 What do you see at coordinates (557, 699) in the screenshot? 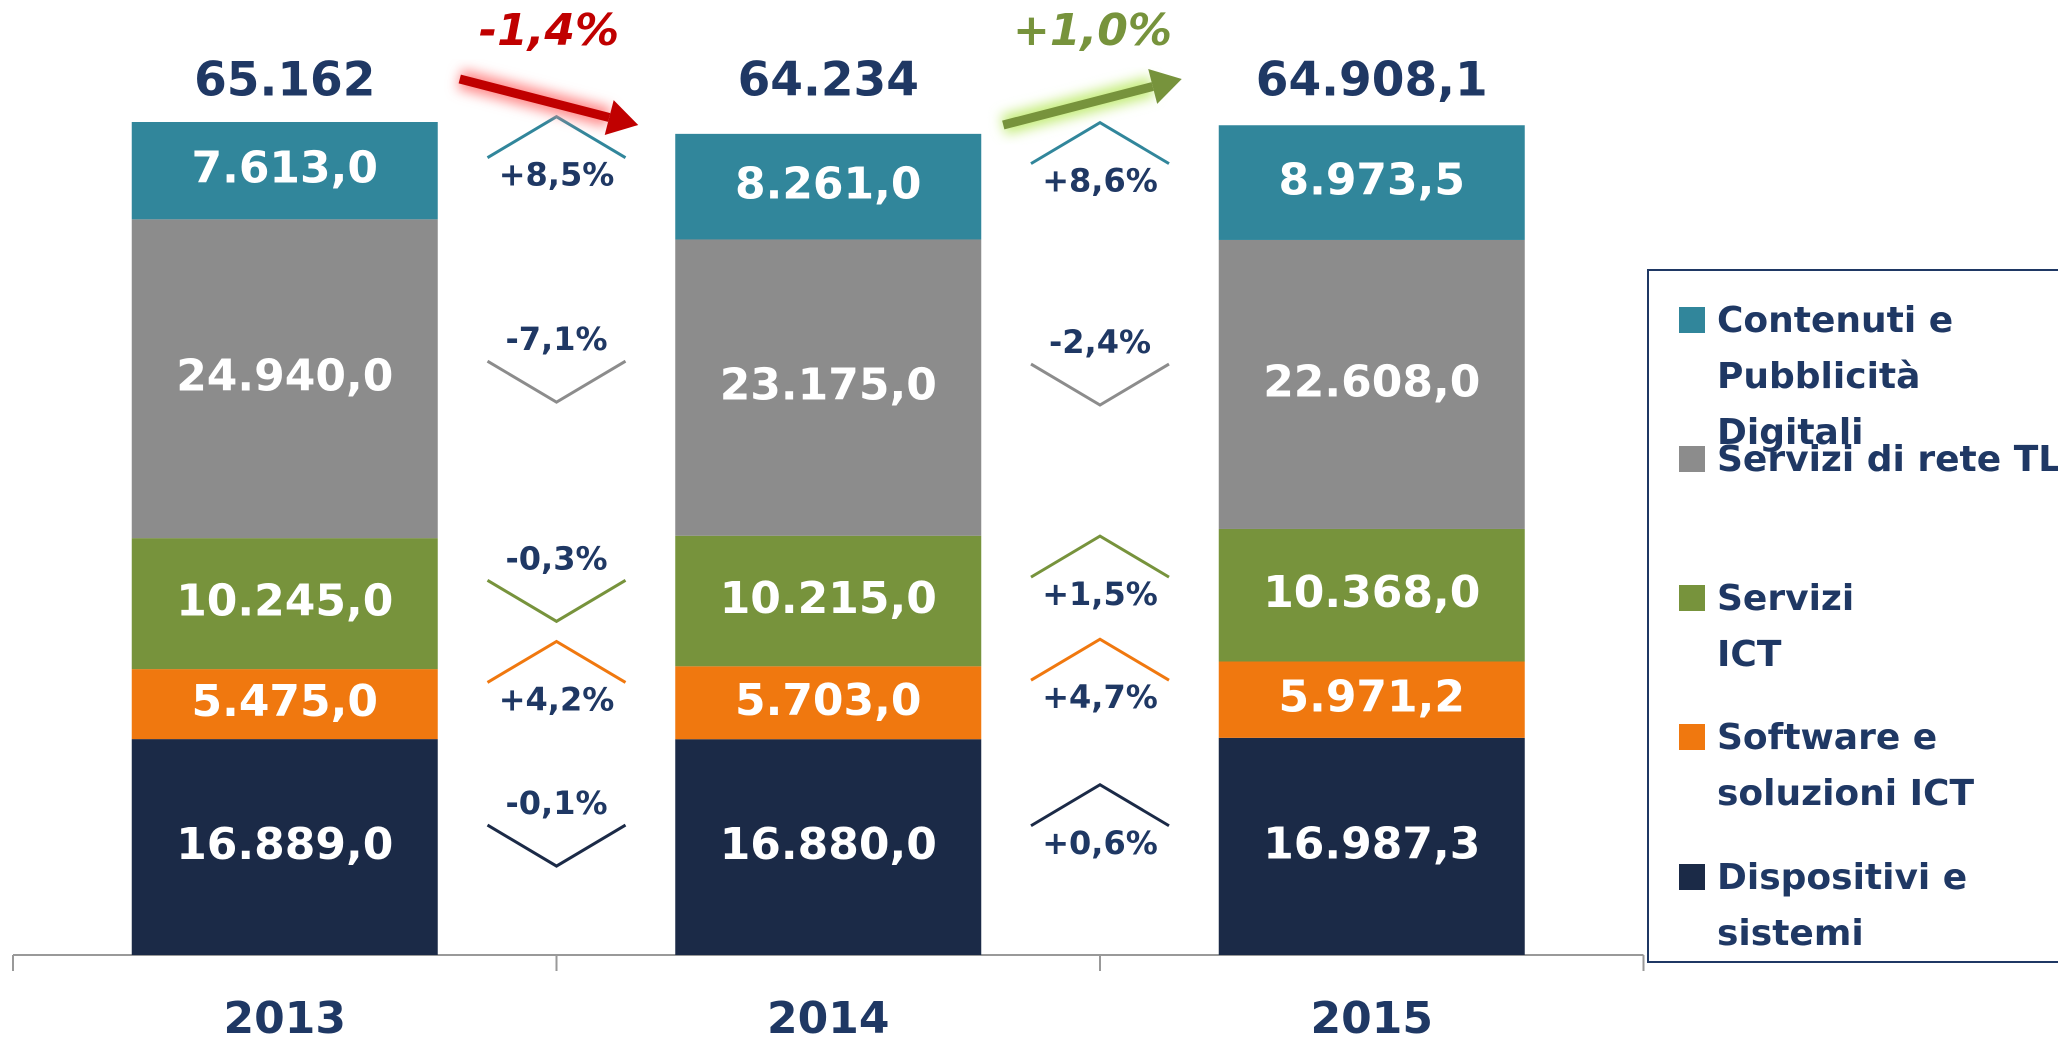
I see `change-label: +4,2%` at bounding box center [557, 699].